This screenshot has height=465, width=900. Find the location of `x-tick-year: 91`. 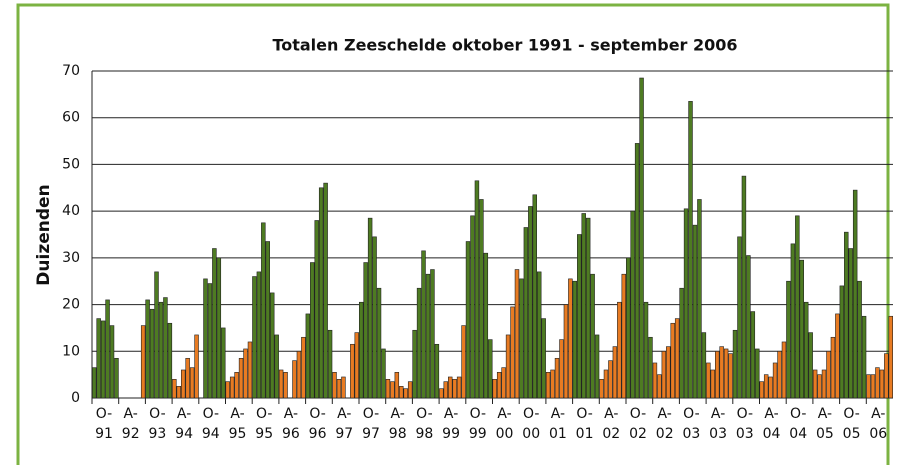

x-tick-year: 91 is located at coordinates (104, 434).